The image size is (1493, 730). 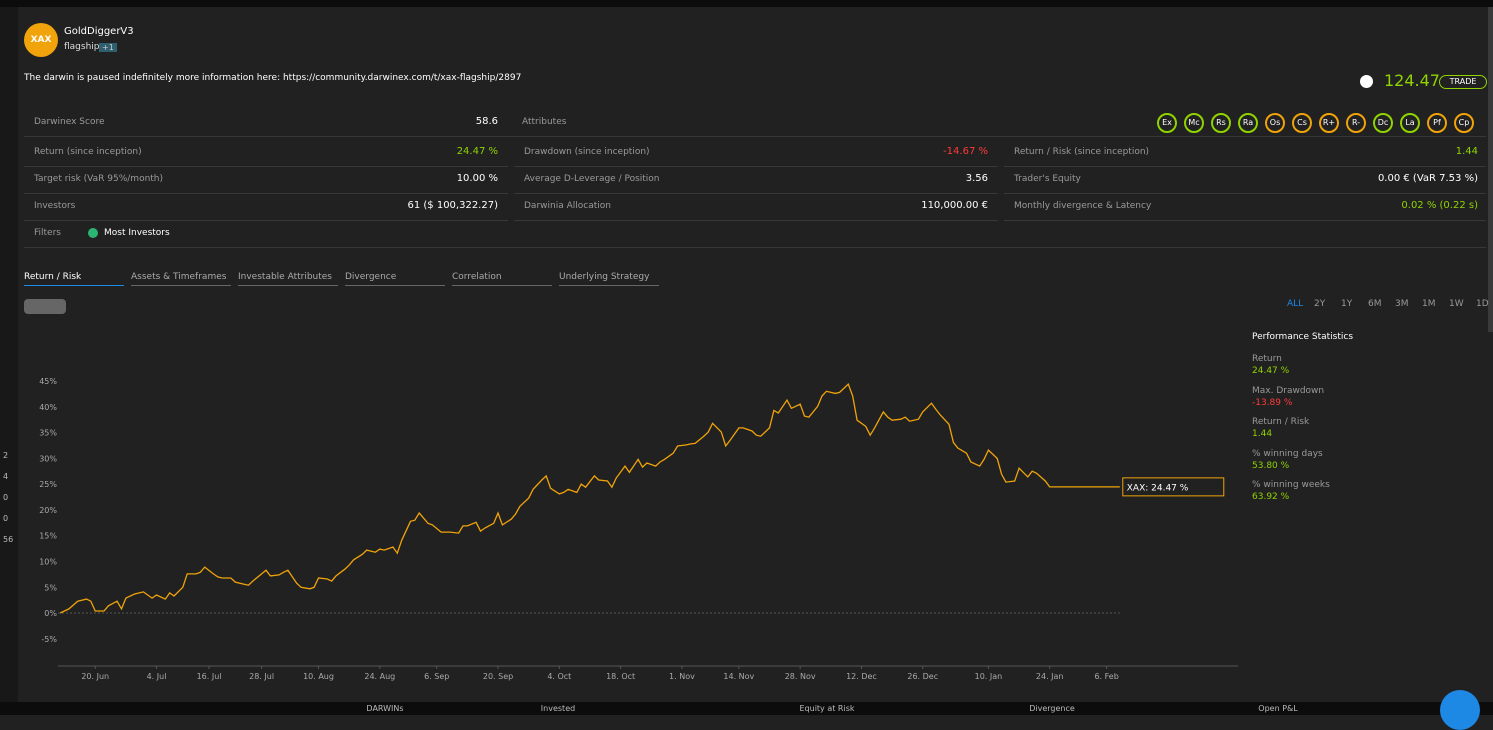 What do you see at coordinates (800, 676) in the screenshot?
I see `x-tick-label: 28. Nov` at bounding box center [800, 676].